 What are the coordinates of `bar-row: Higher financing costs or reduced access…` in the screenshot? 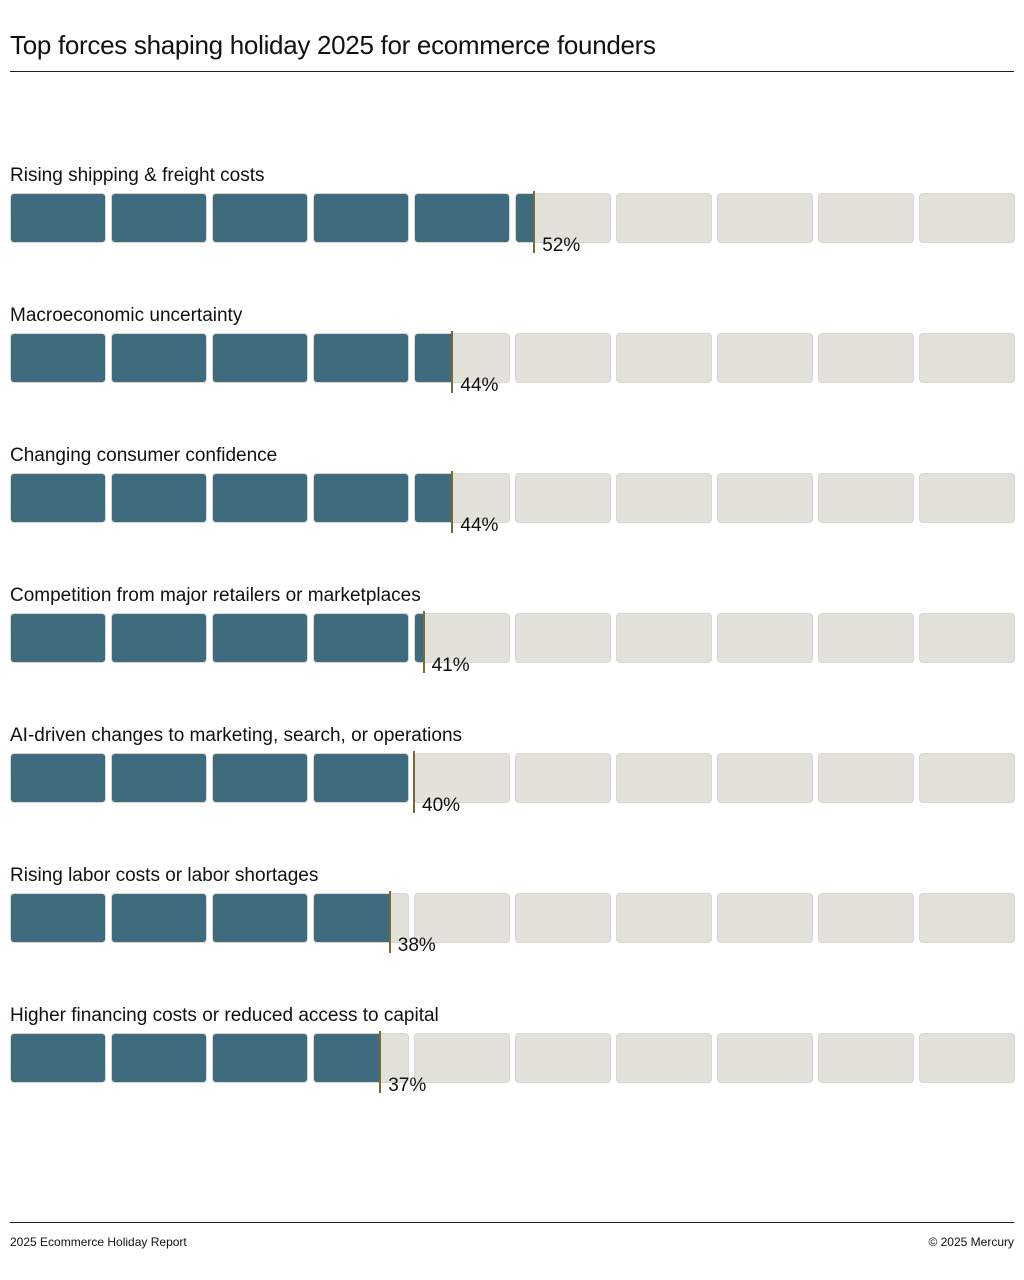 It's located at (512, 1070).